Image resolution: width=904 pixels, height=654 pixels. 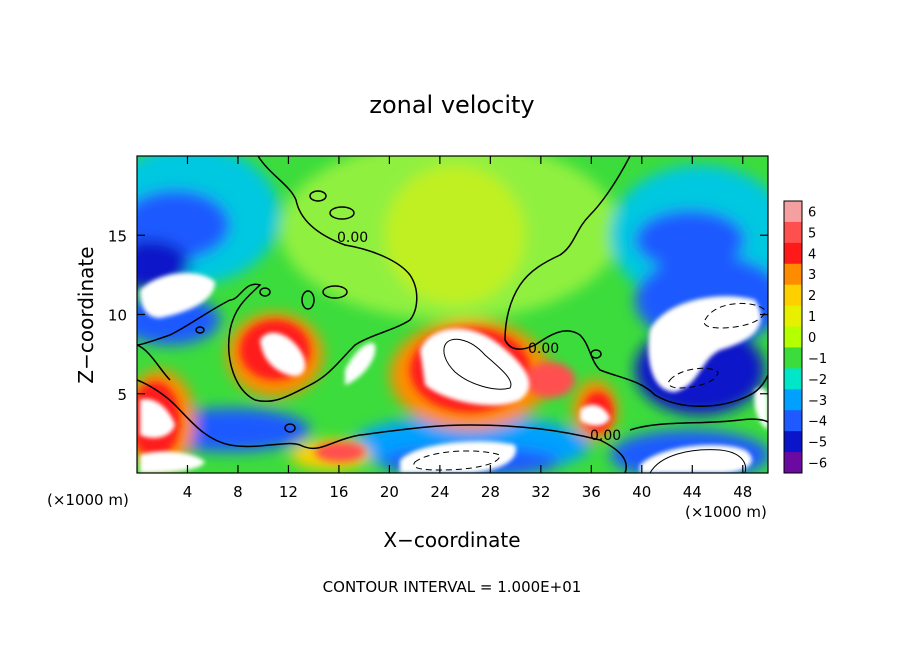 I want to click on x-tick-label: 16, so click(x=338, y=492).